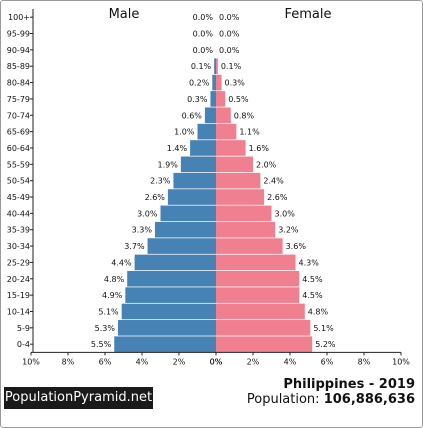 Image resolution: width=423 pixels, height=428 pixels. I want to click on age-label: 45-49, so click(18, 197).